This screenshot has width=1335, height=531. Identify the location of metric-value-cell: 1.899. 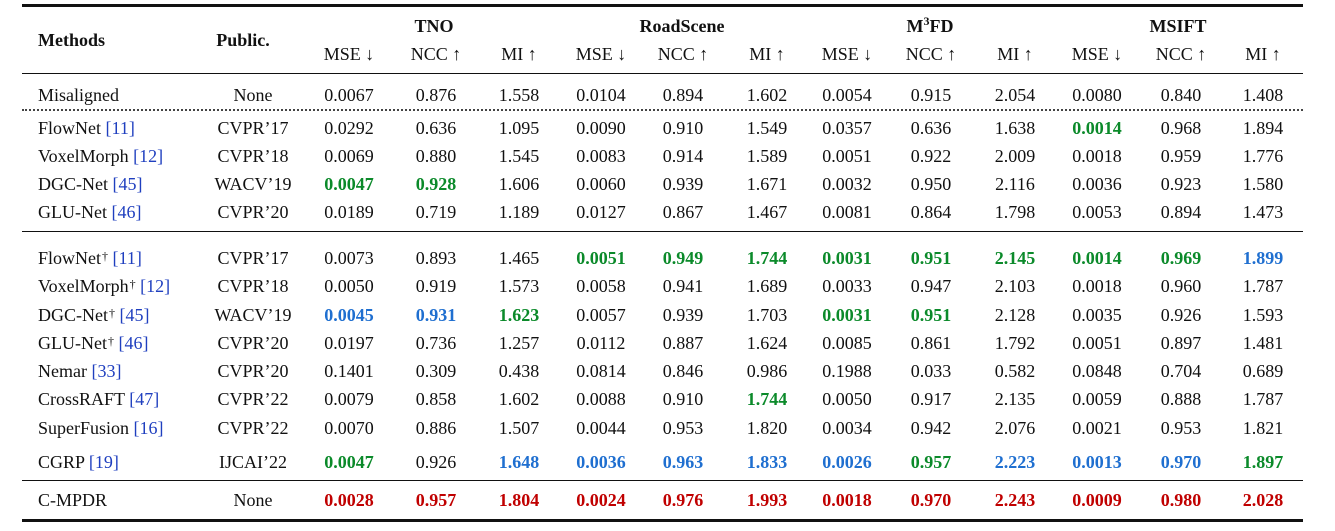
(1263, 258).